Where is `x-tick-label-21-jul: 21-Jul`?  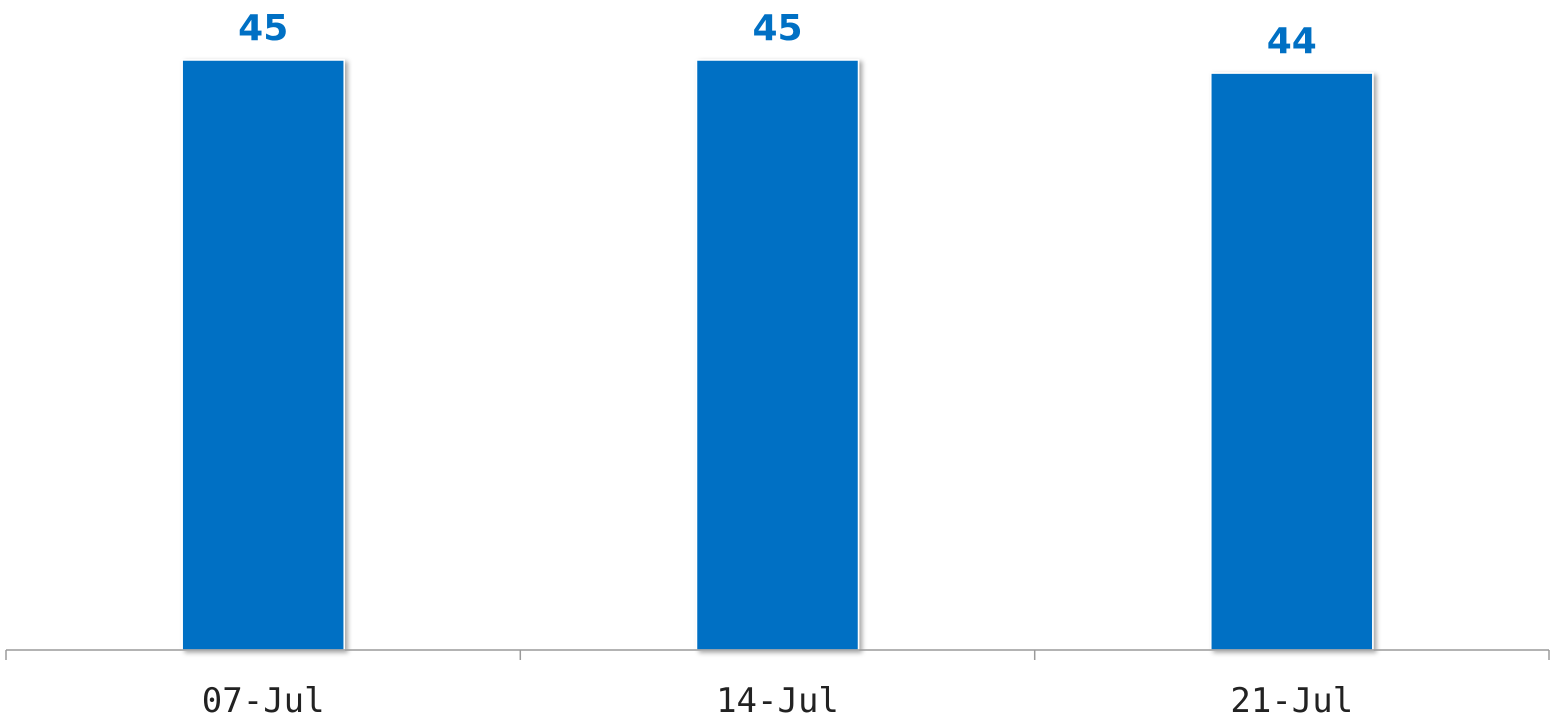
x-tick-label-21-jul: 21-Jul is located at coordinates (1291, 701).